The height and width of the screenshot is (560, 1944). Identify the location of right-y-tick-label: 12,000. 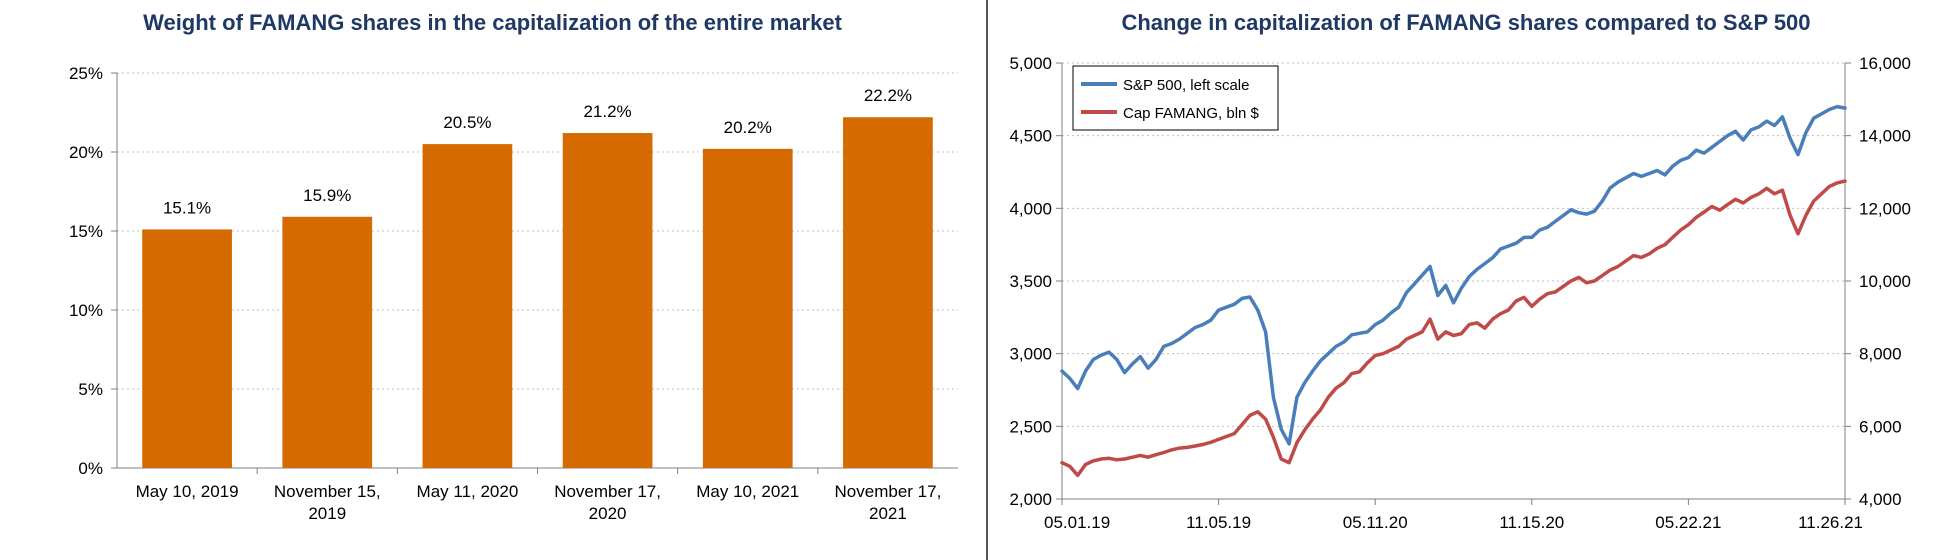
(1885, 208).